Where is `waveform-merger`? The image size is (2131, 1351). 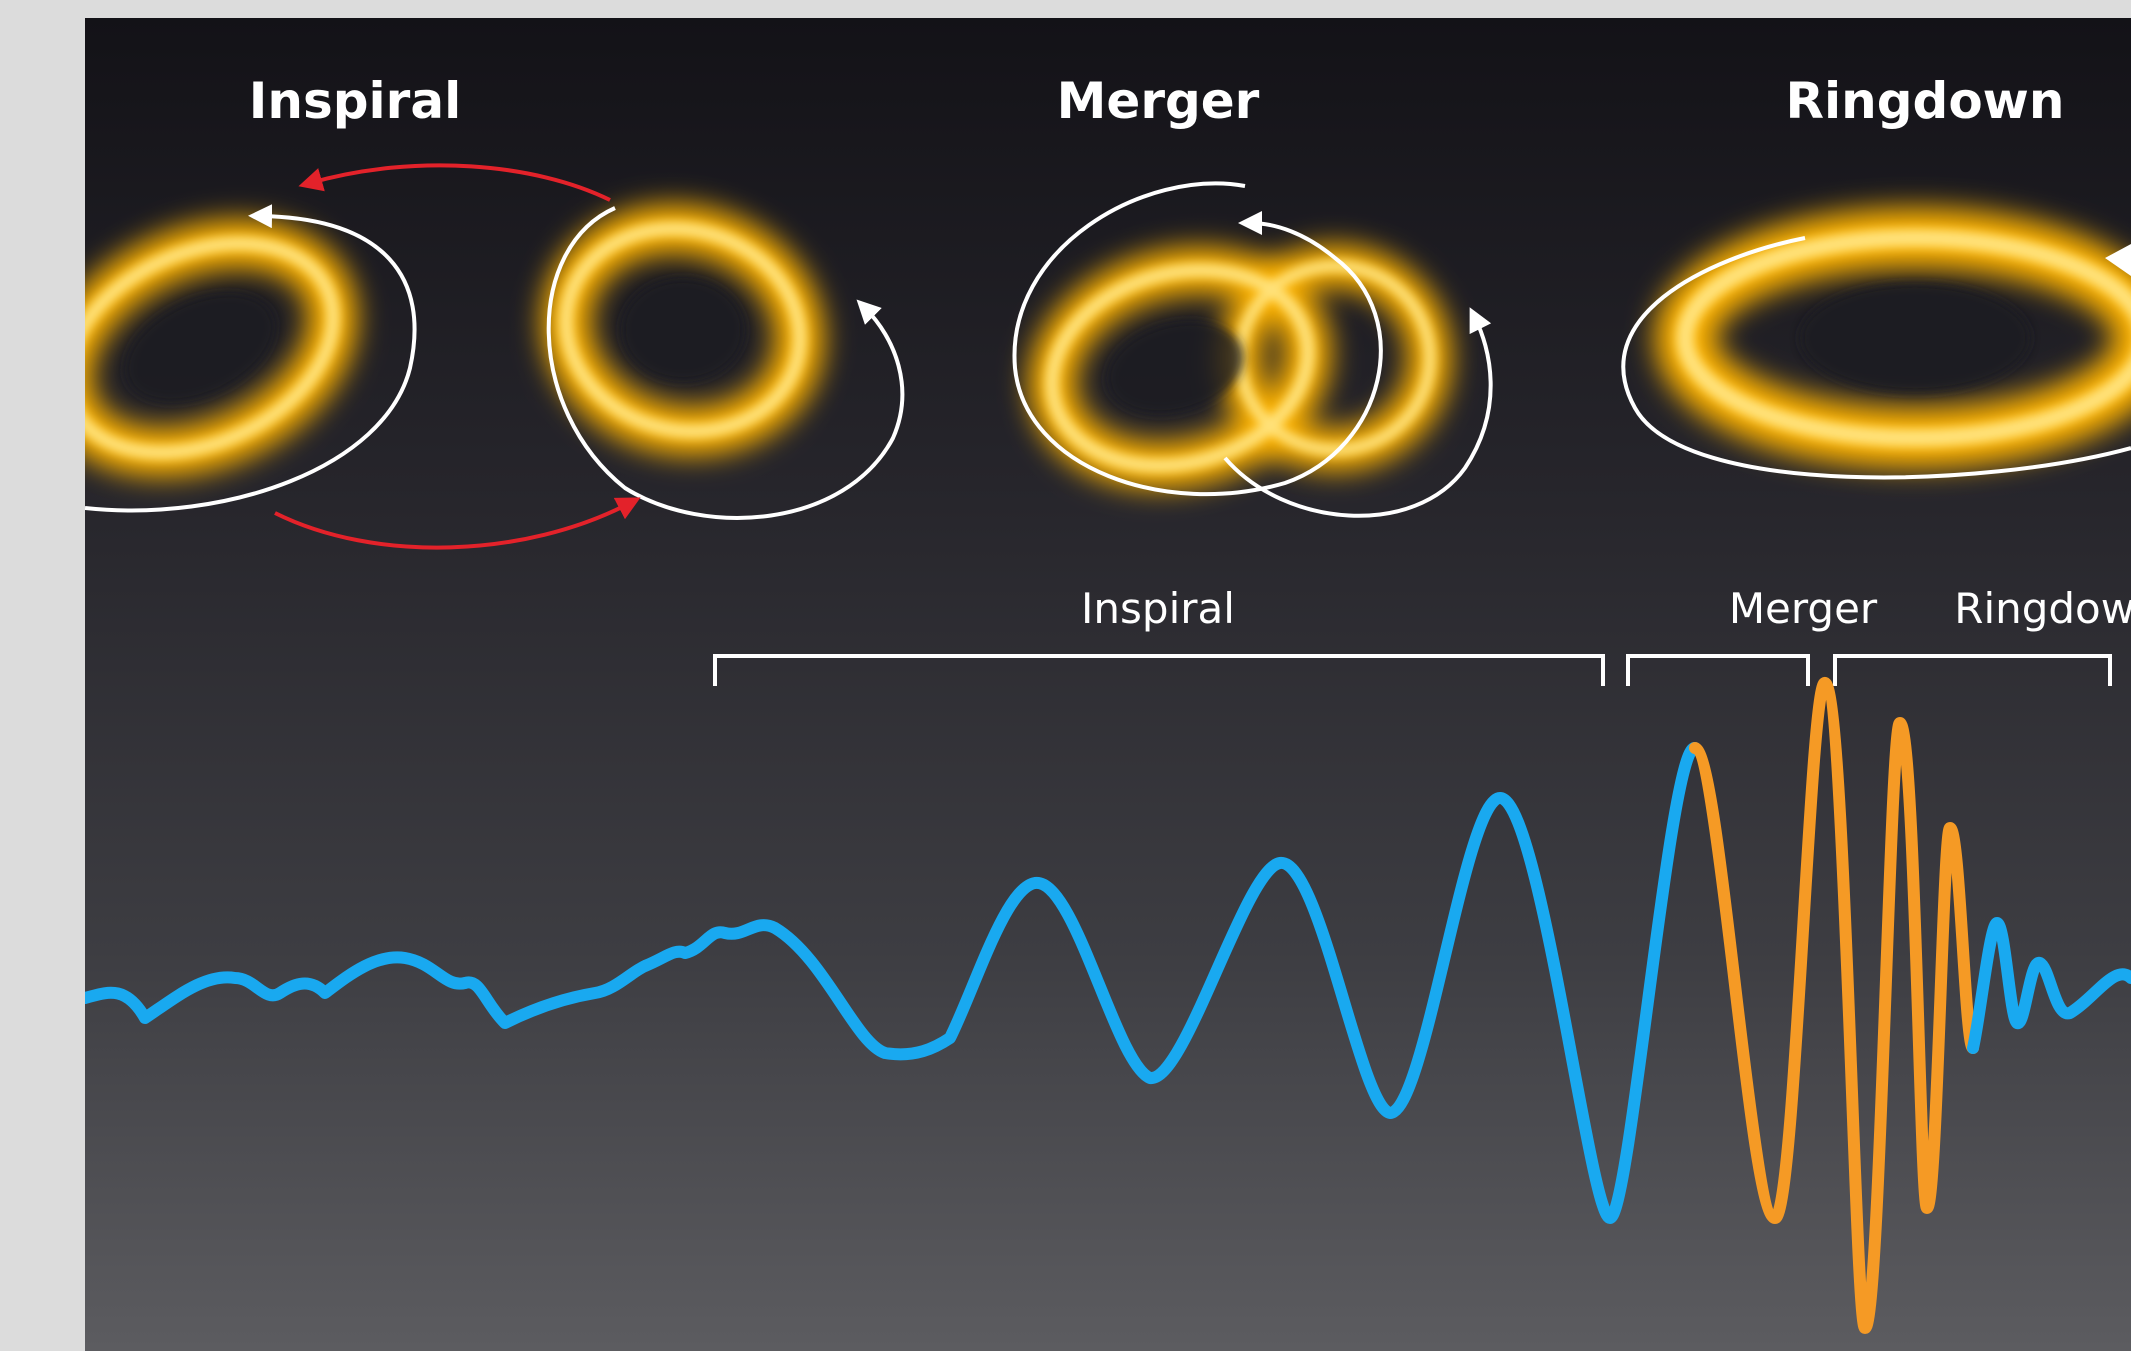 waveform-merger is located at coordinates (1834, 1005).